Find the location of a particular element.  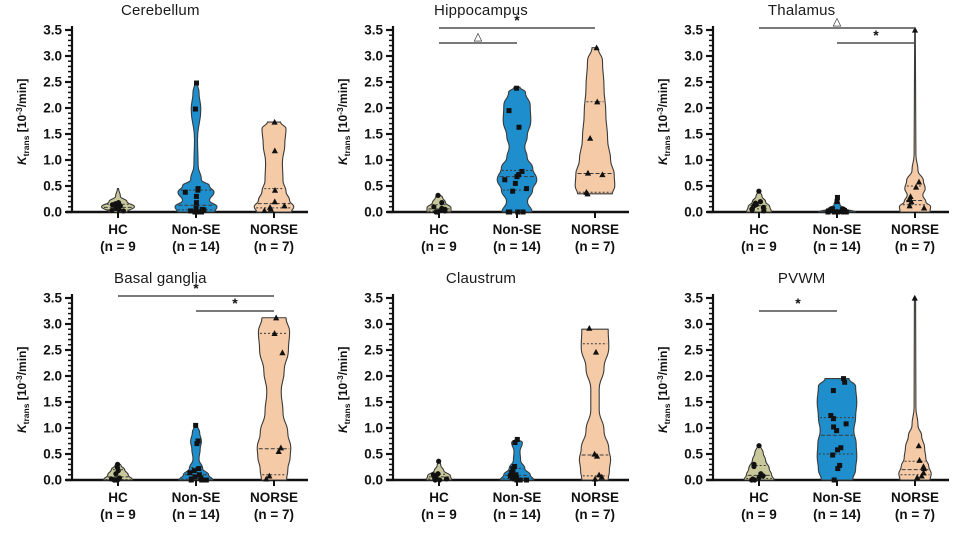

significance-symbol: * is located at coordinates (799, 303).